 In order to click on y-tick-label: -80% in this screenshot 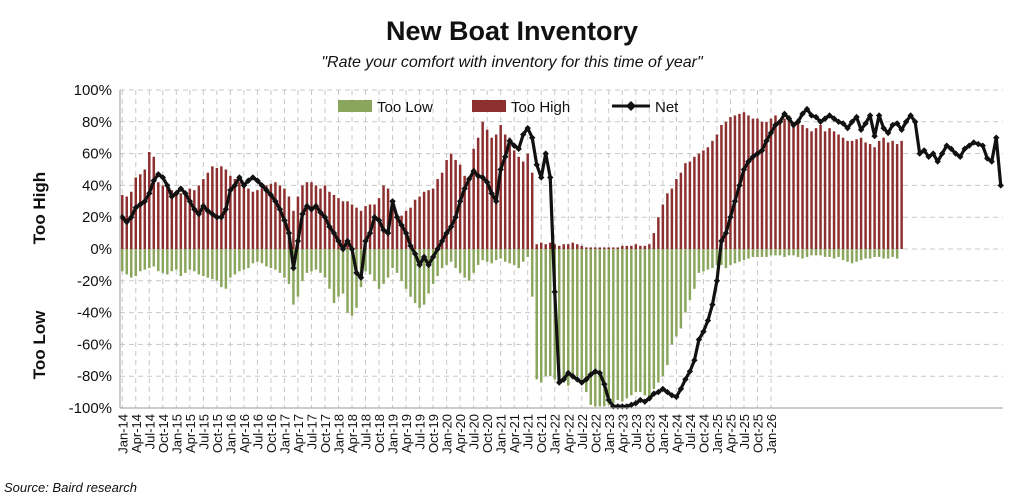, I will do `click(94, 376)`.